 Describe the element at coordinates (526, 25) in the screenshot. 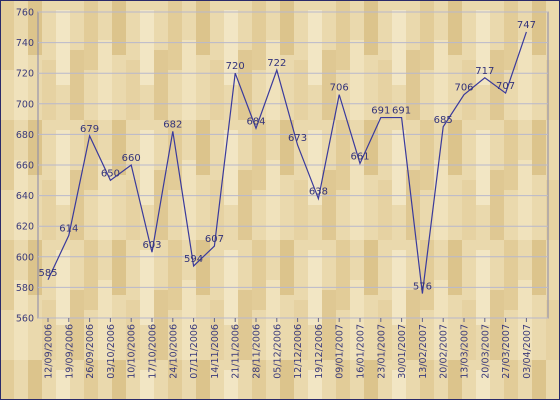

I see `data-label: 747` at that location.